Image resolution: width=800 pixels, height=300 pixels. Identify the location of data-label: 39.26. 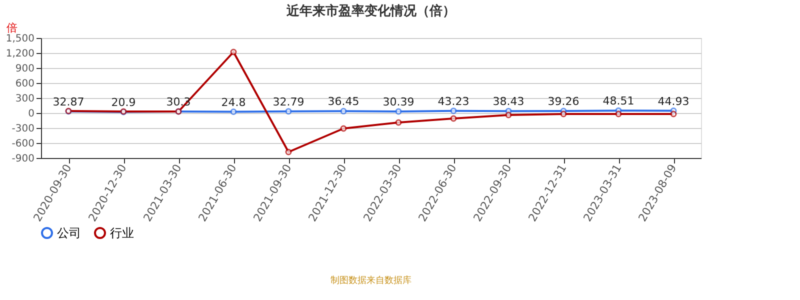
(564, 101).